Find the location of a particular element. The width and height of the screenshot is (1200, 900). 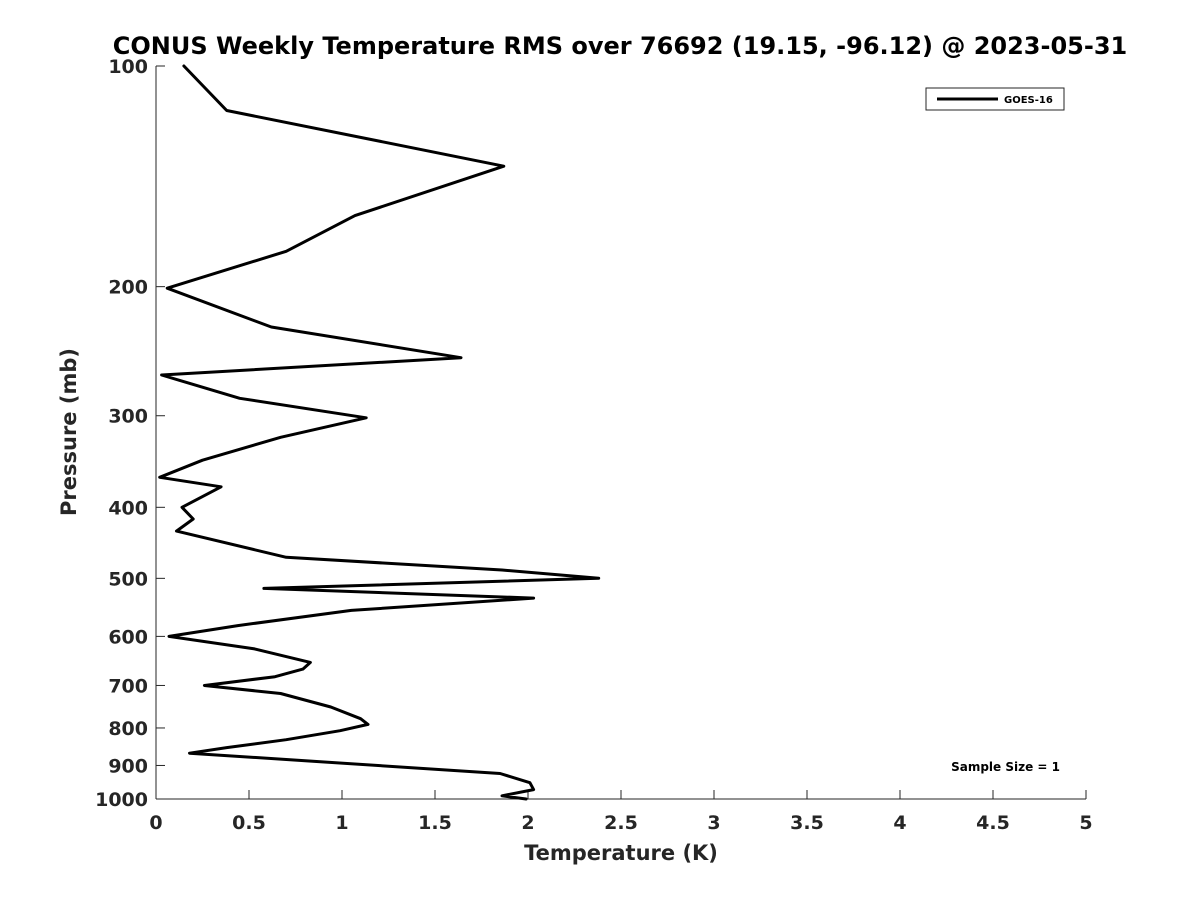

x-tick-label: 3.5 is located at coordinates (807, 823).